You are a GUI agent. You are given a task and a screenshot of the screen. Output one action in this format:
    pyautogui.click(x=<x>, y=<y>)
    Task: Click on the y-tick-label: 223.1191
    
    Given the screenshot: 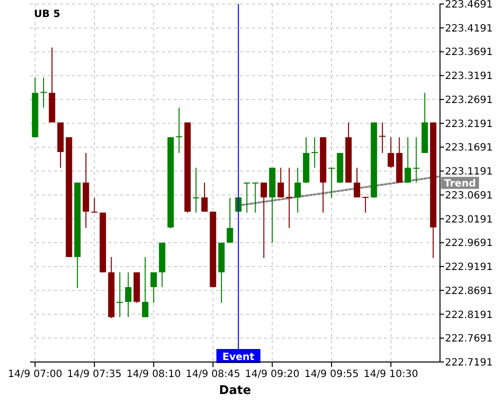 What is the action you would take?
    pyautogui.click(x=469, y=172)
    